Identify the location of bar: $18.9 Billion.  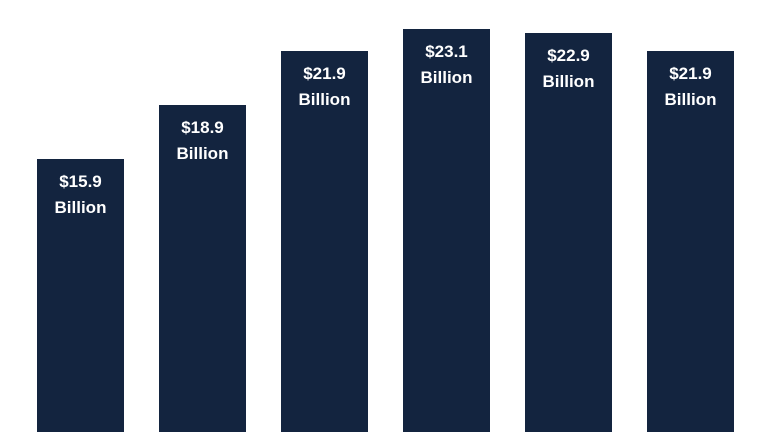
(202, 268).